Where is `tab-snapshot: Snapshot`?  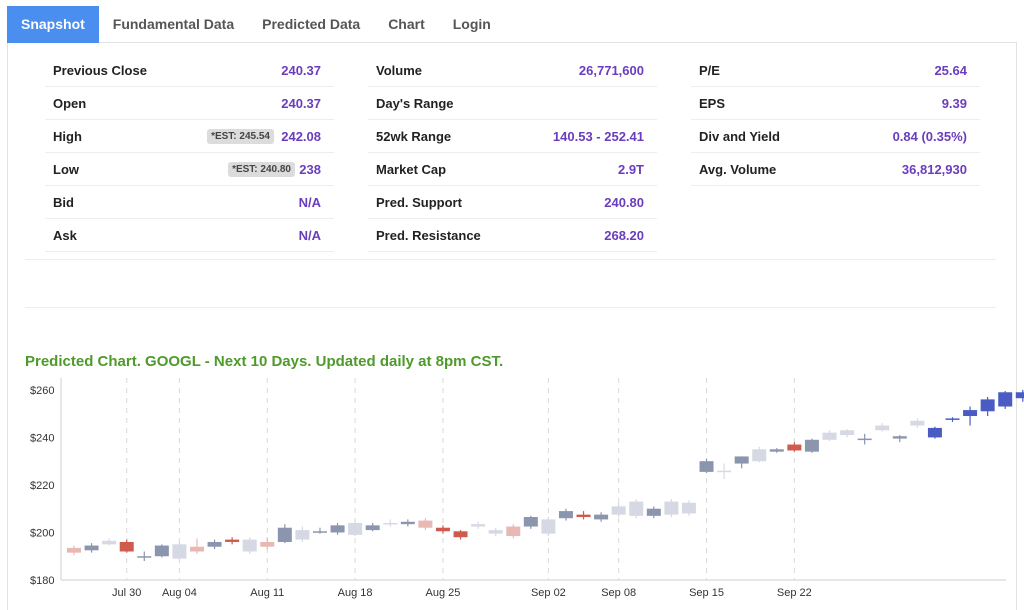
tab-snapshot: Snapshot is located at coordinates (53, 24).